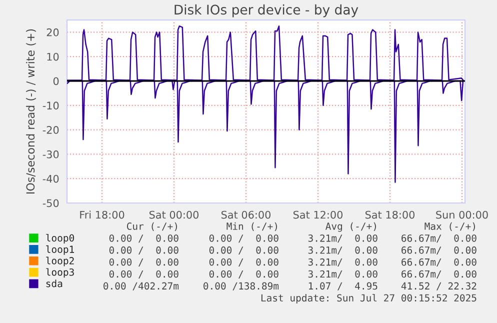 Image resolution: width=497 pixels, height=323 pixels. I want to click on legend-label: sda, so click(54, 284).